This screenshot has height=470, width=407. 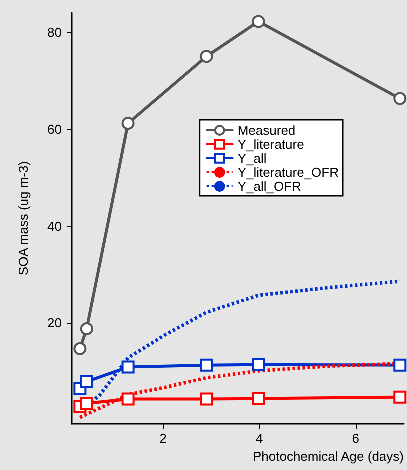 I want to click on legend-label: Y_literature_OFR, so click(x=289, y=172).